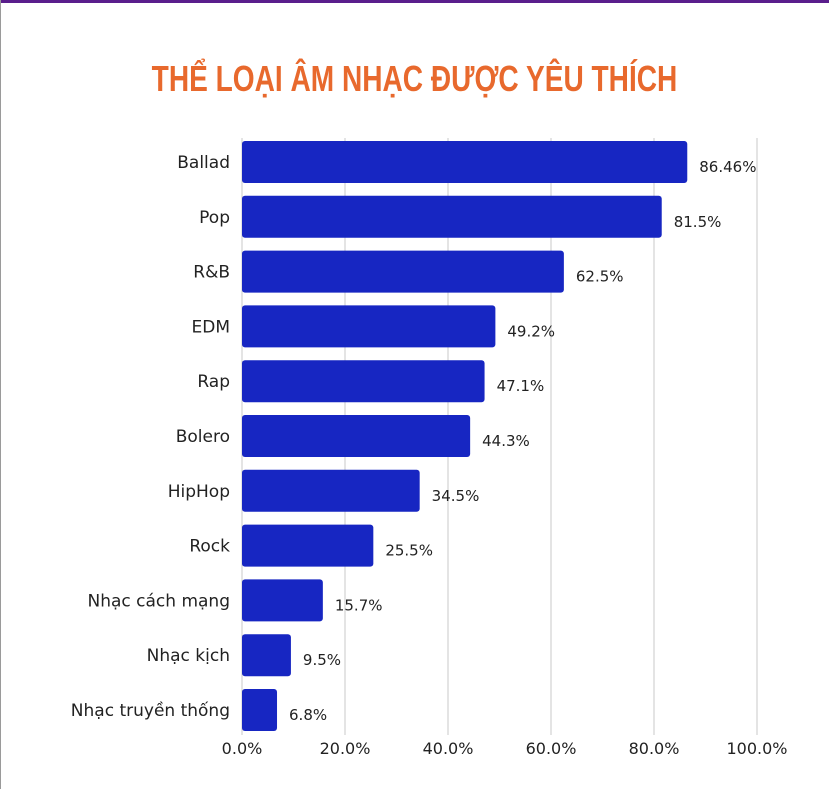 The image size is (829, 789). Describe the element at coordinates (531, 331) in the screenshot. I see `value-label: 49.2%` at that location.